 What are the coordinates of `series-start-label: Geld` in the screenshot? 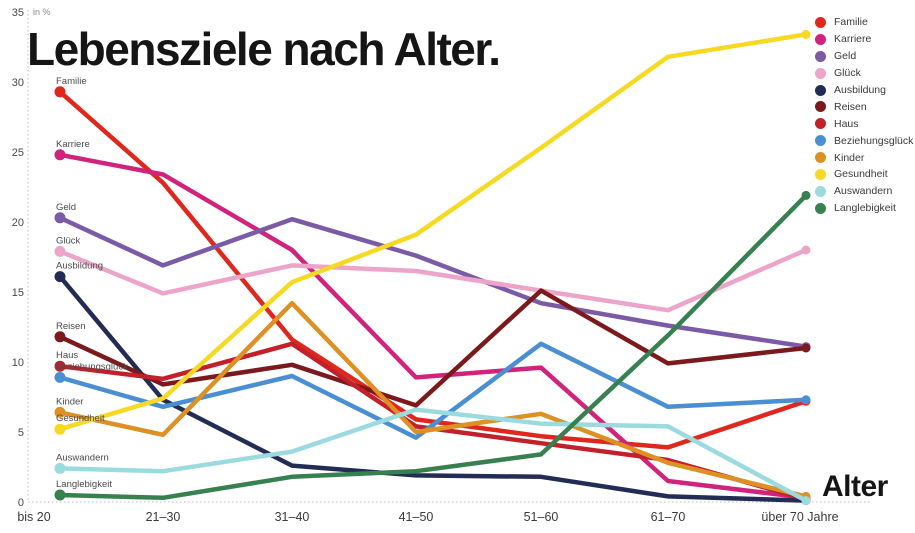 It's located at (66, 207).